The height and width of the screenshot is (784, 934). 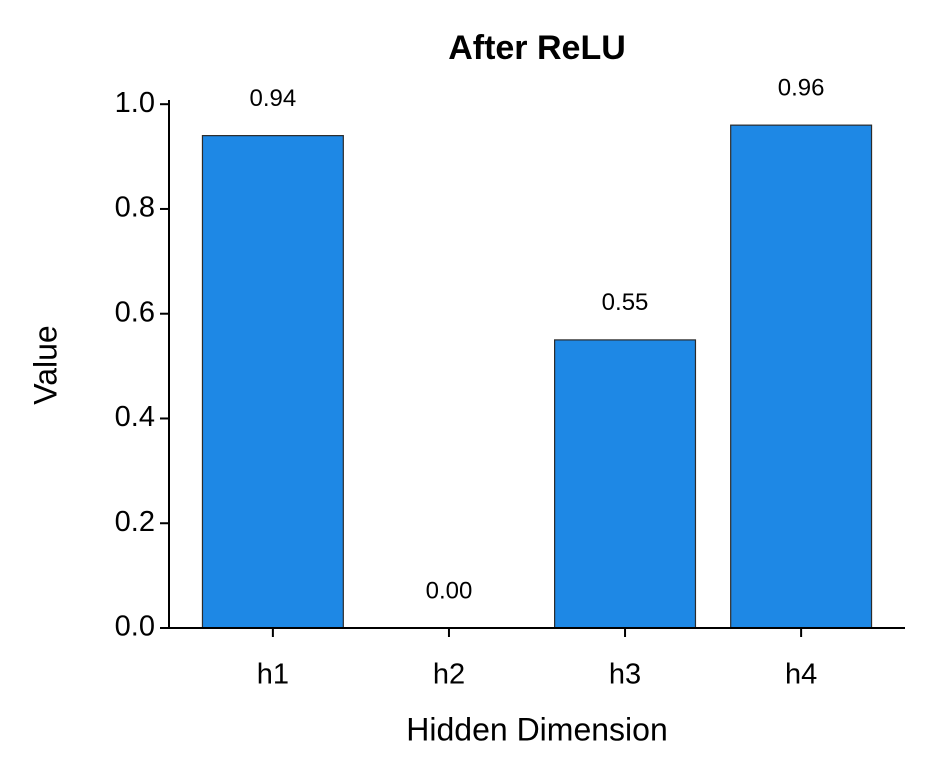 What do you see at coordinates (135, 103) in the screenshot?
I see `y-tick-label: 1.0` at bounding box center [135, 103].